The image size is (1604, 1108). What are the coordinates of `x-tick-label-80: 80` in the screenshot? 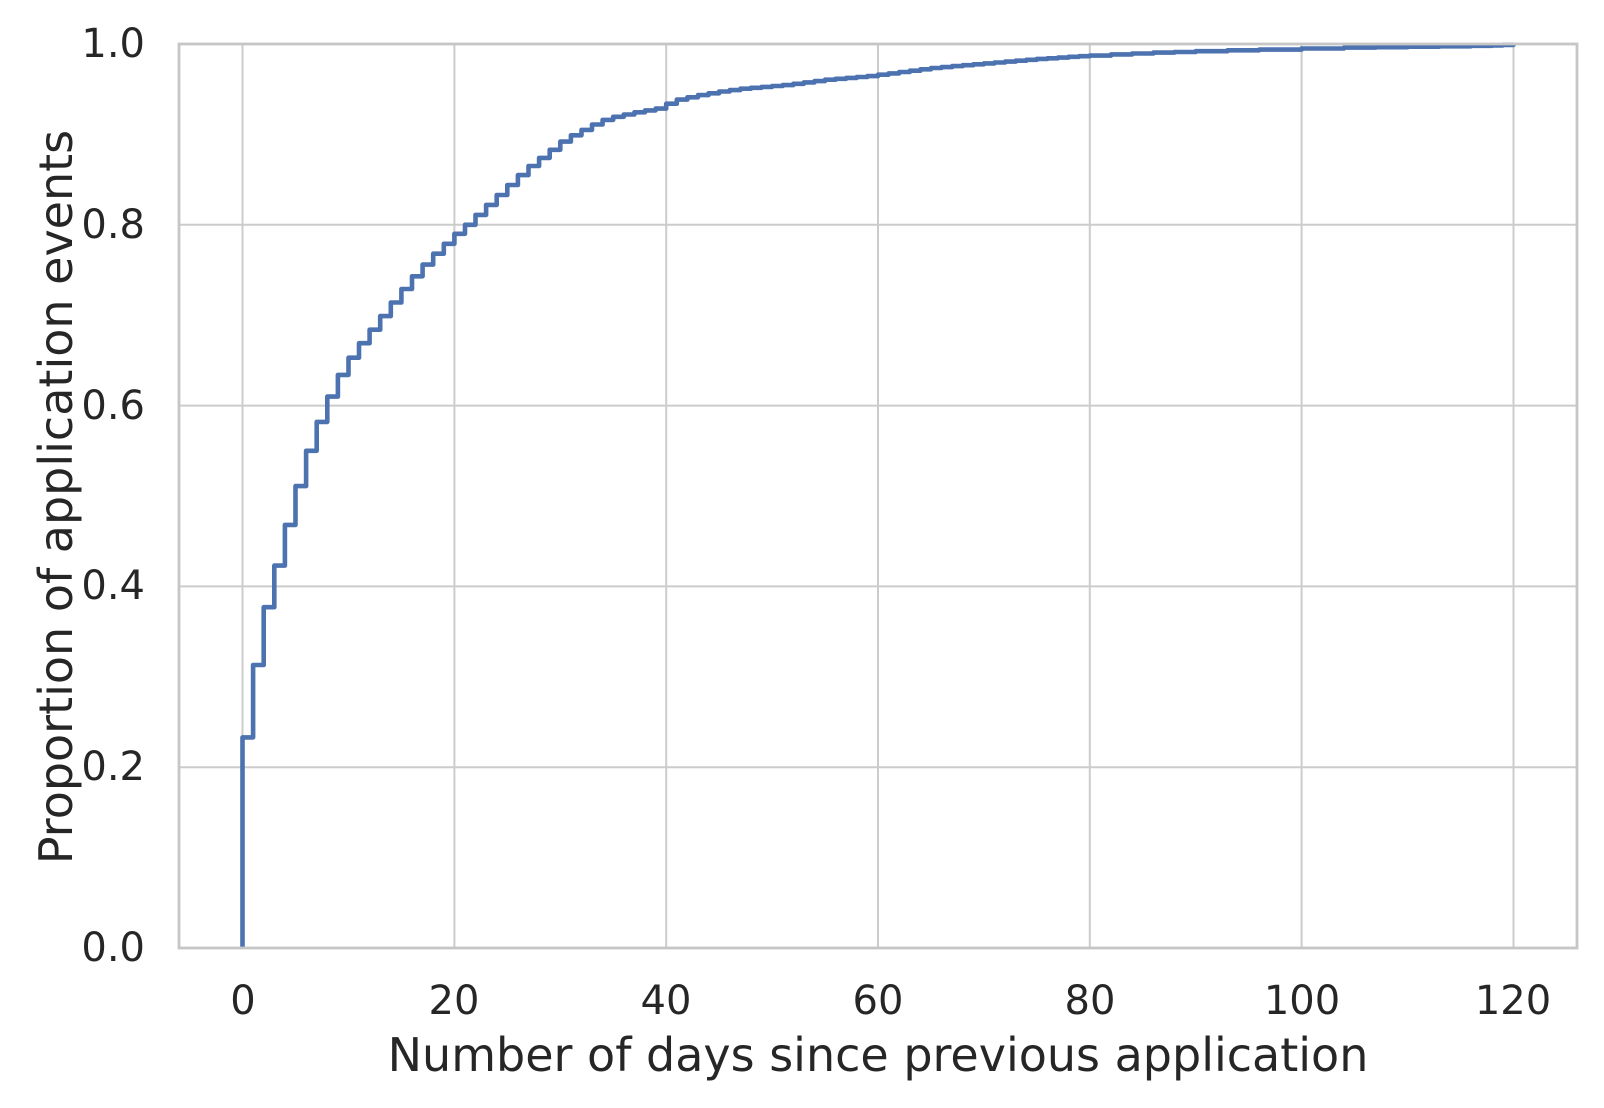 It's located at (1090, 1001).